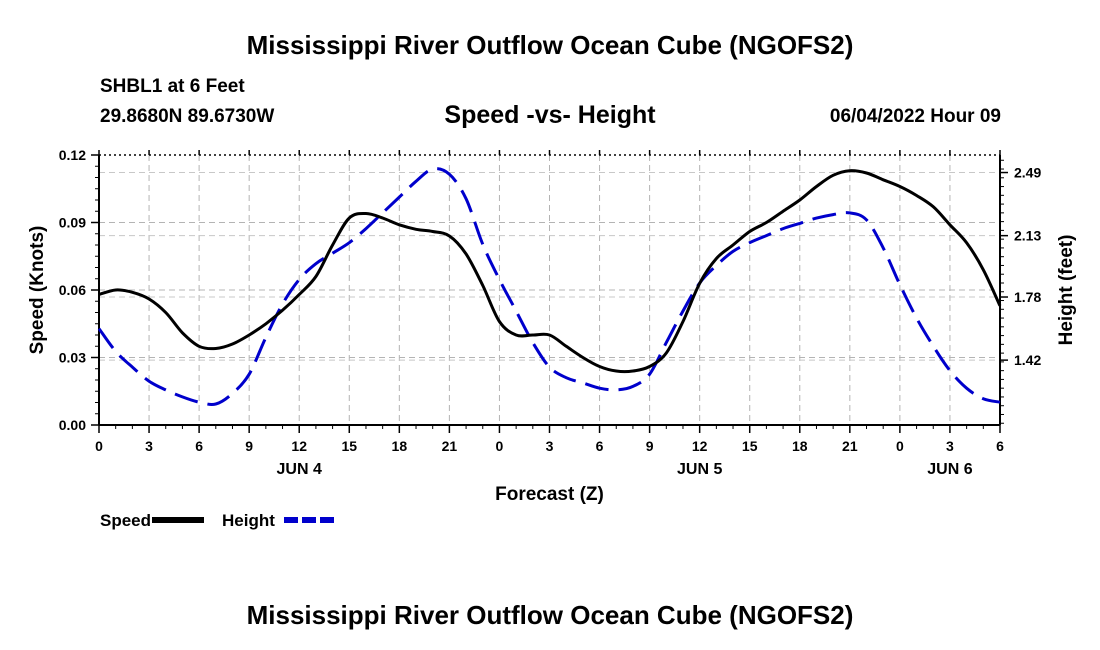  Describe the element at coordinates (299, 469) in the screenshot. I see `day-label: JUN 4` at that location.